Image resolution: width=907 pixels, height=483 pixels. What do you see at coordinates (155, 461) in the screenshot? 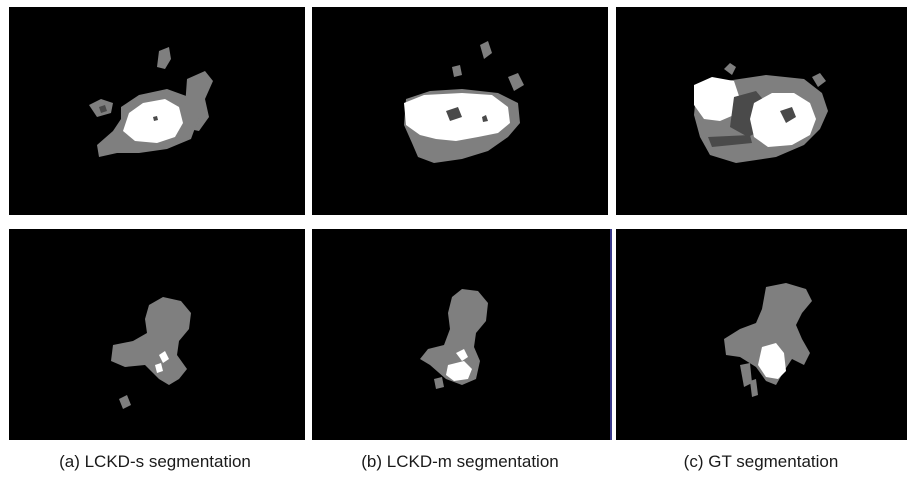
I see `caption-lckd-s: (a) LCKD-s segmentation` at bounding box center [155, 461].